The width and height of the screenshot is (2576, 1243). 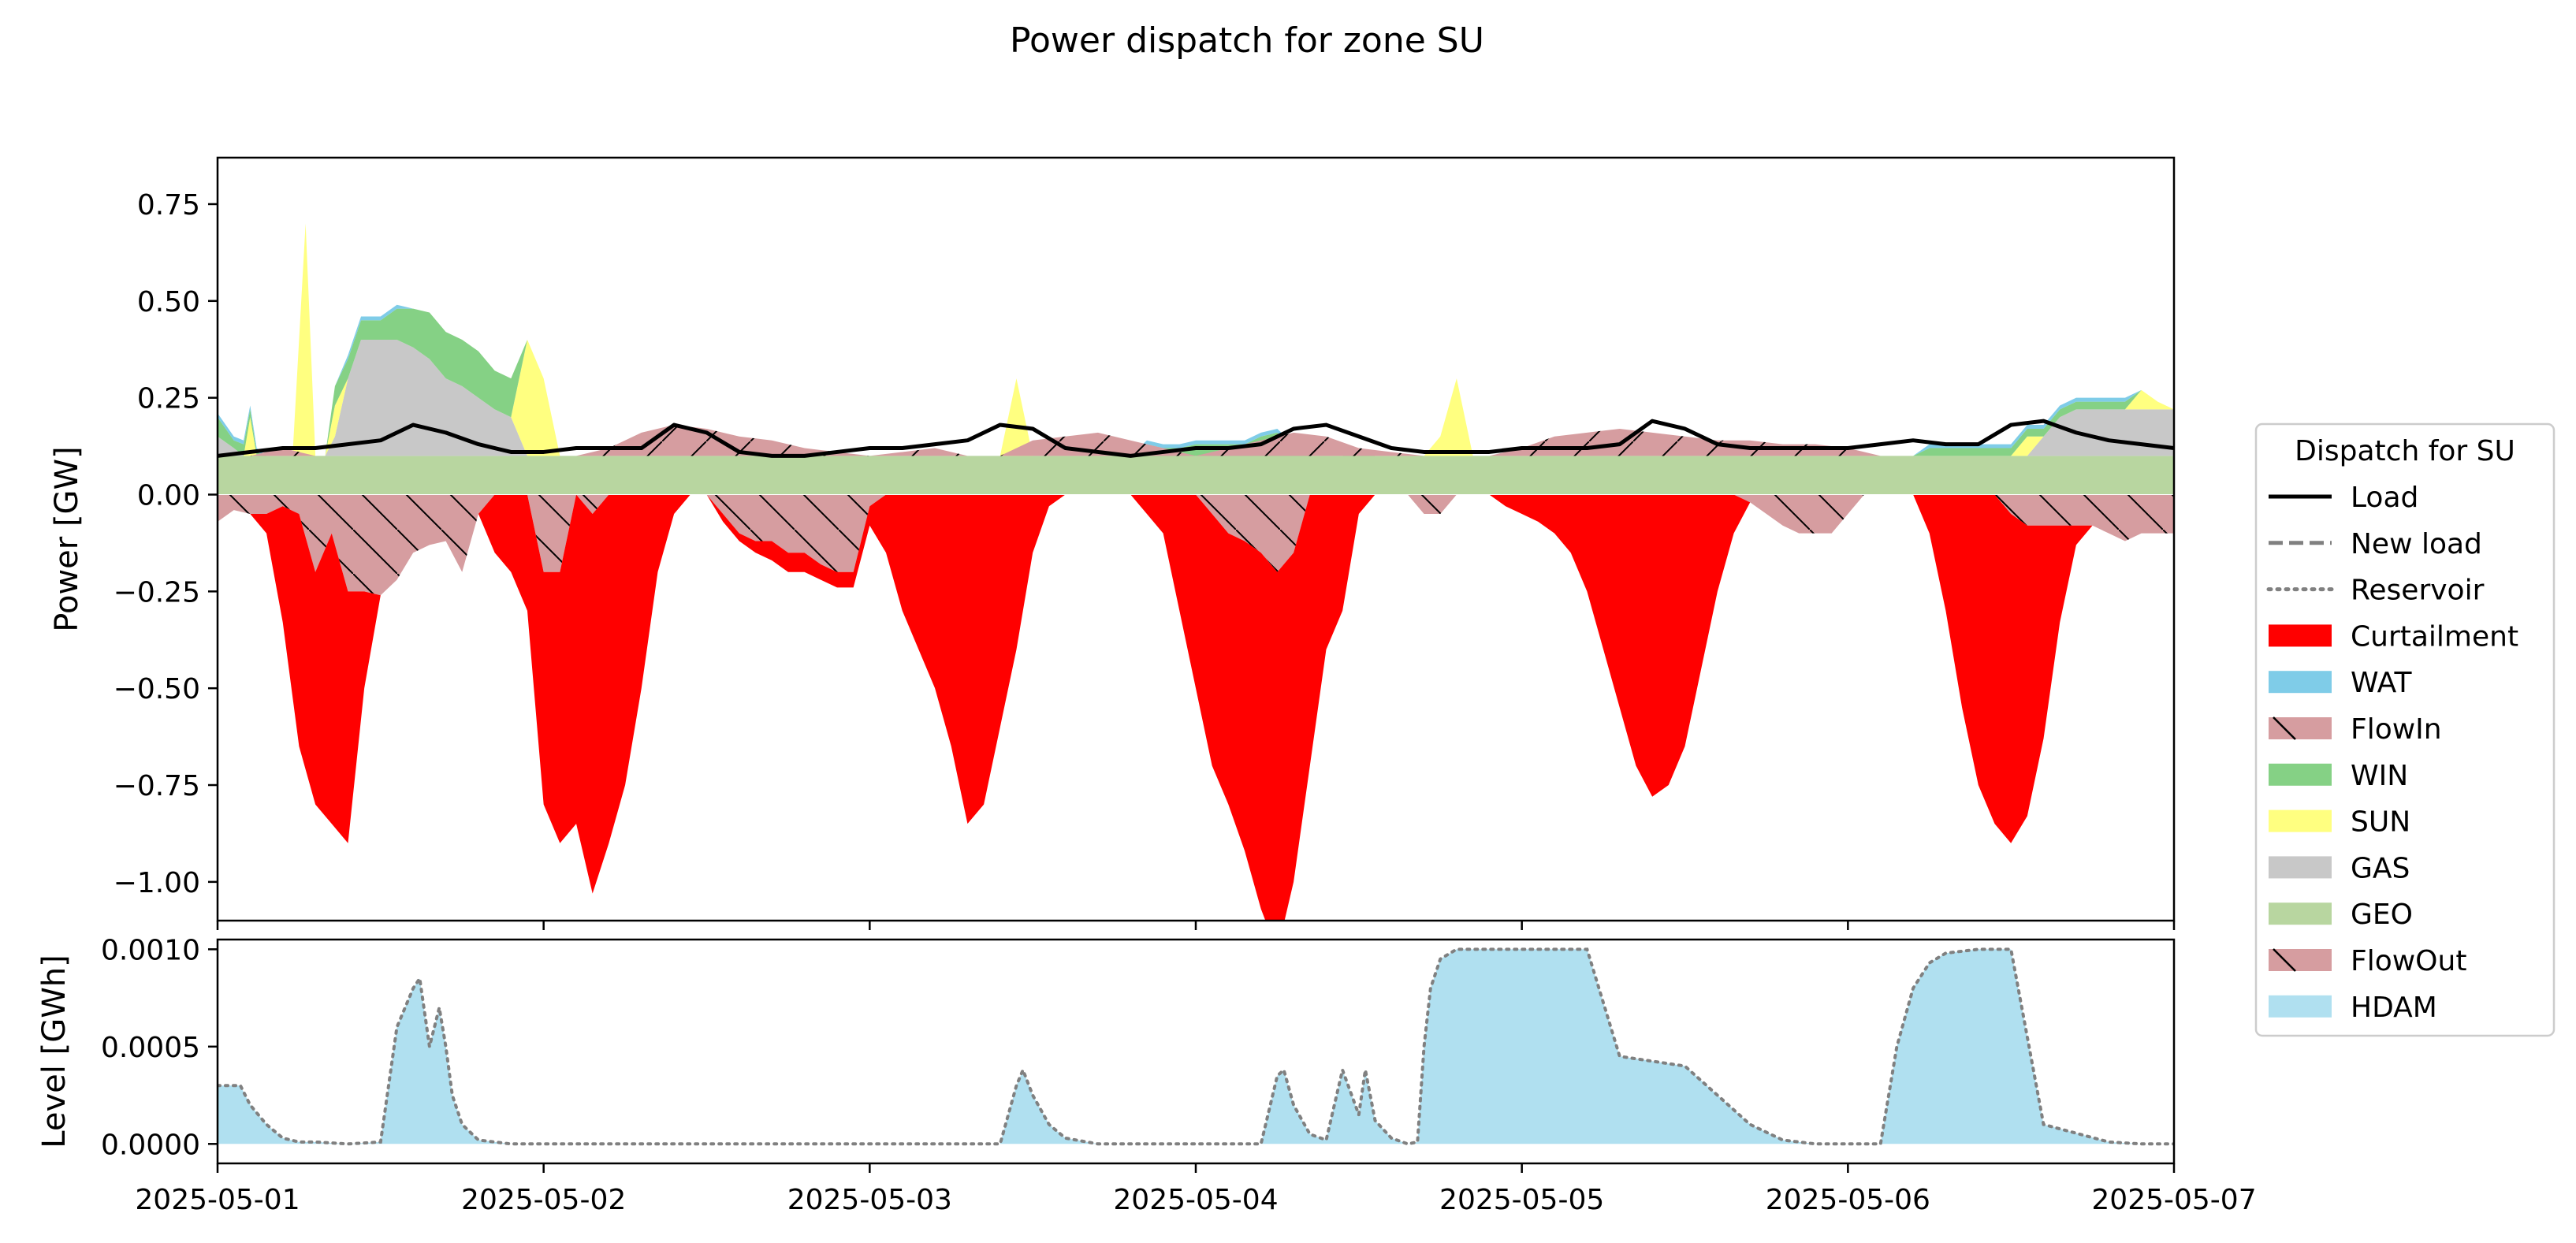 I want to click on area-hdam, so click(x=1196, y=1046).